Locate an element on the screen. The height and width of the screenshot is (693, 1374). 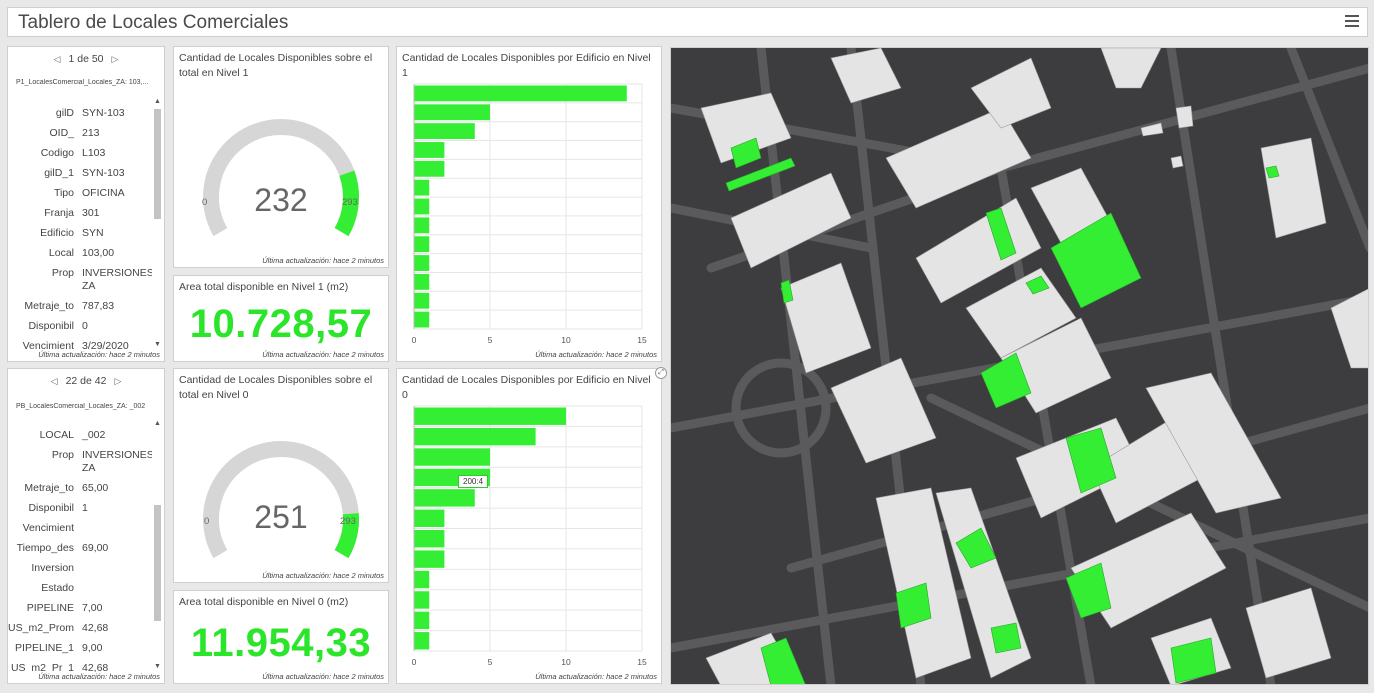
x-tick-label: 10 is located at coordinates (566, 340).